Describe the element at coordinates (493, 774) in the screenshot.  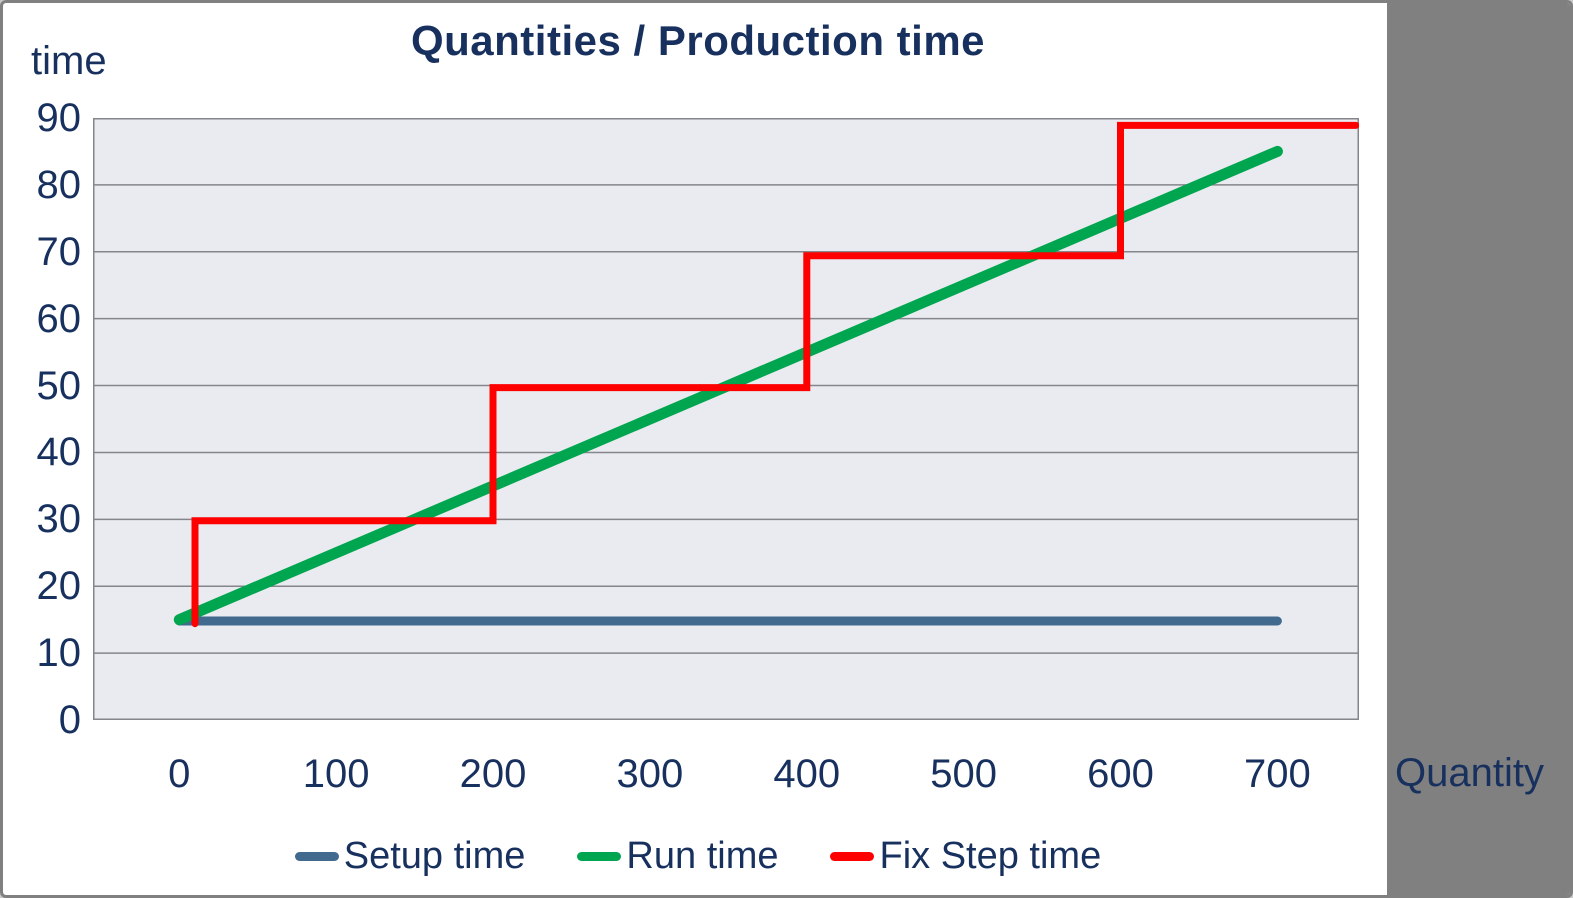
I see `x-tick-label-200: 200` at that location.